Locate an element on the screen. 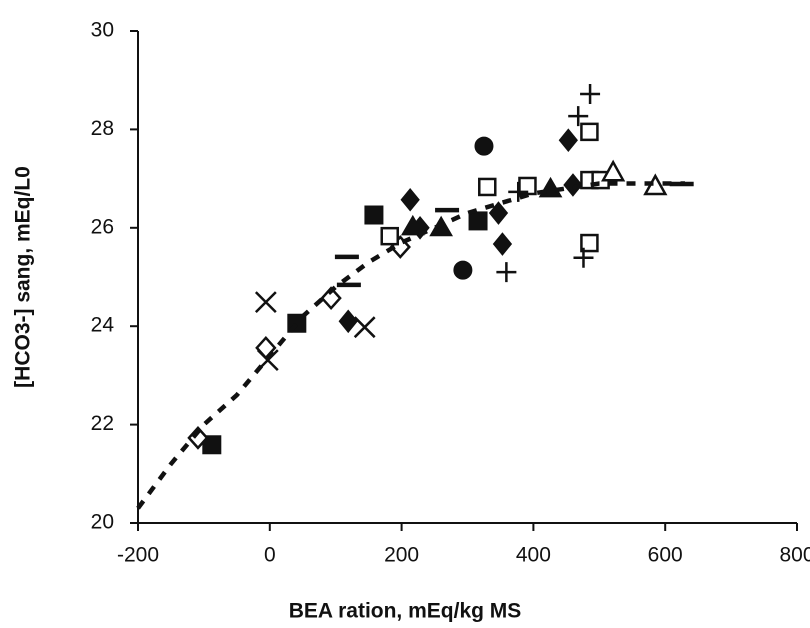  y-tick-label: 26 is located at coordinates (102, 226).